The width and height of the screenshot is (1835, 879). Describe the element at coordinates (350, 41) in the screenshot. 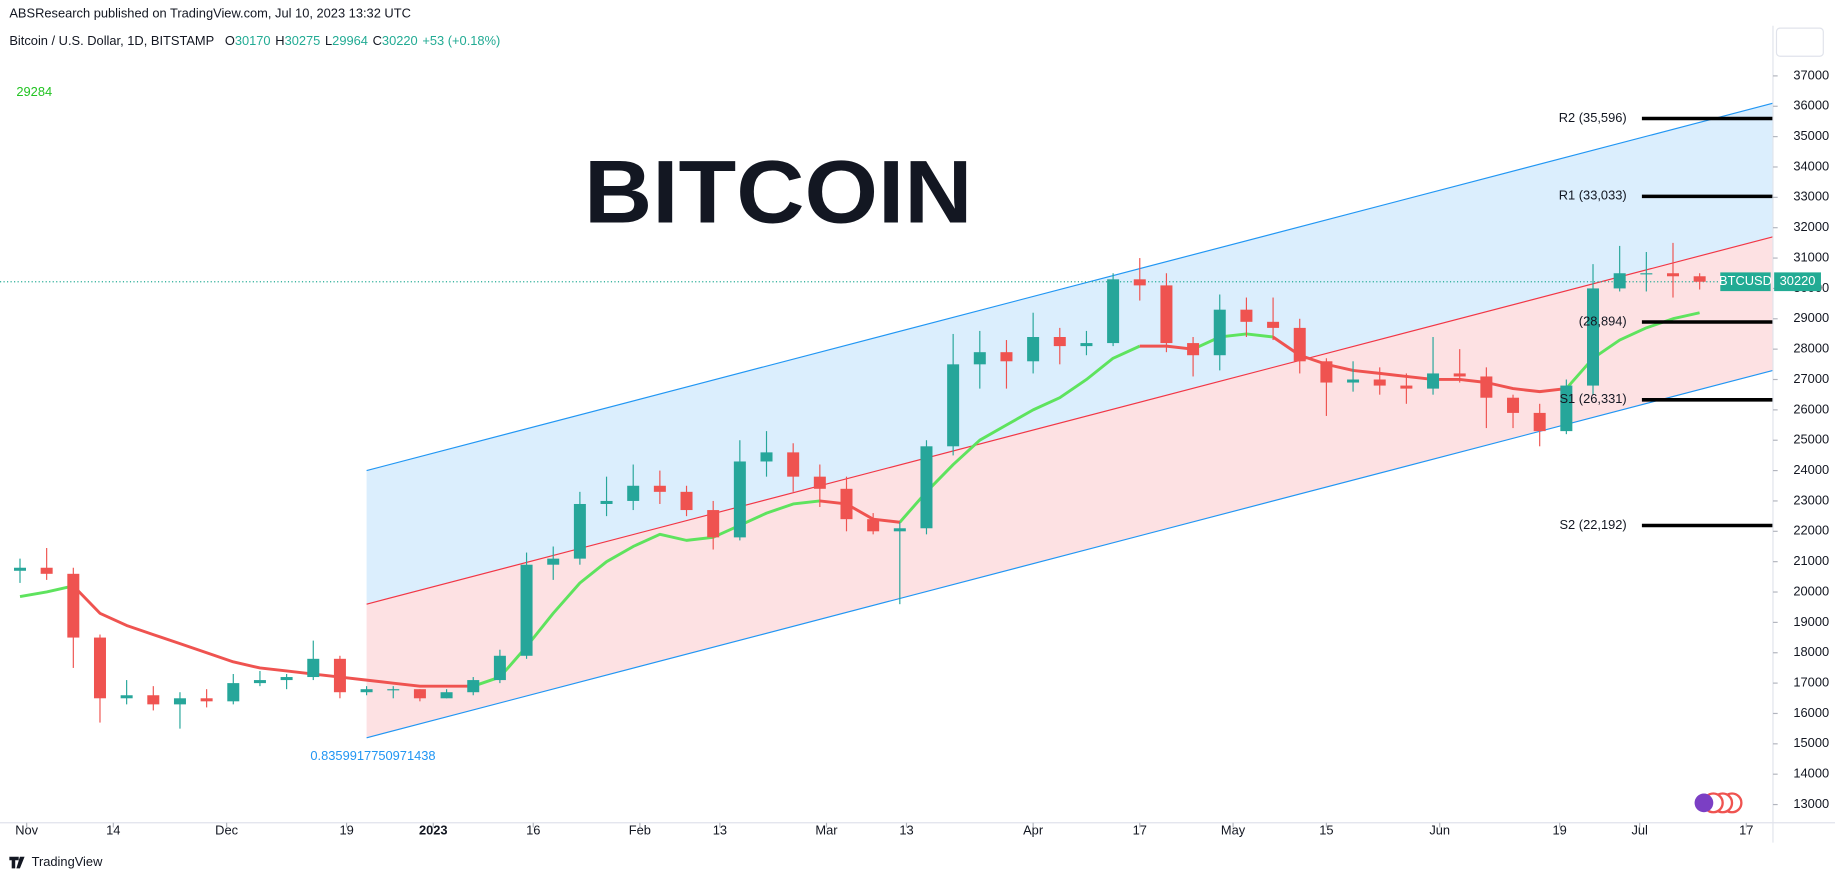

I see `ohlc-value: 29964` at that location.